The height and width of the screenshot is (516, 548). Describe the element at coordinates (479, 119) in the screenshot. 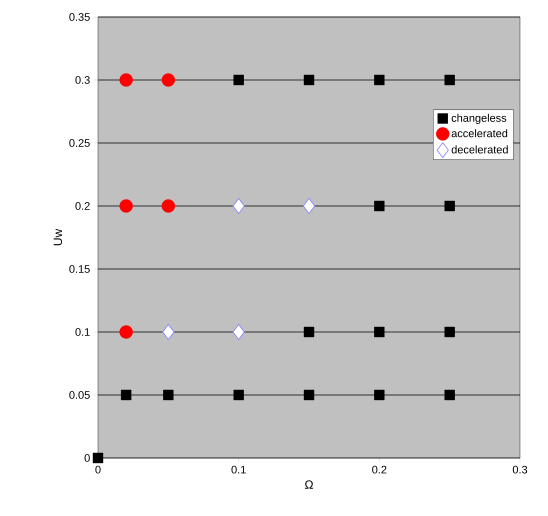

I see `legend-label: changeless` at that location.